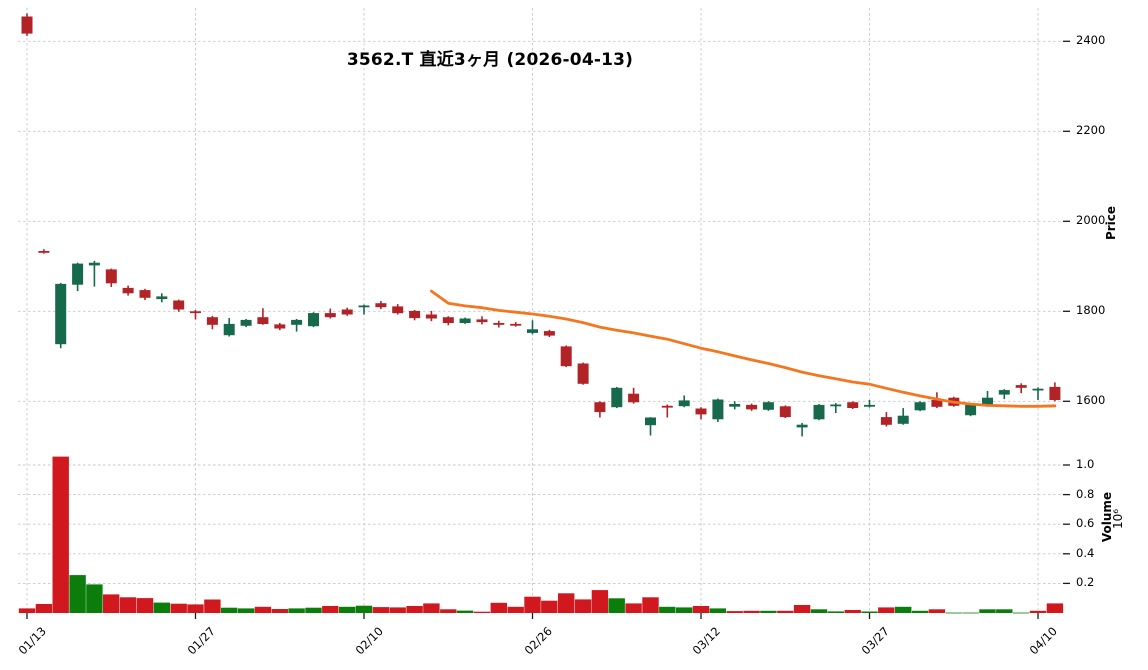  I want to click on volume-tick-label: 0.2, so click(1085, 582).